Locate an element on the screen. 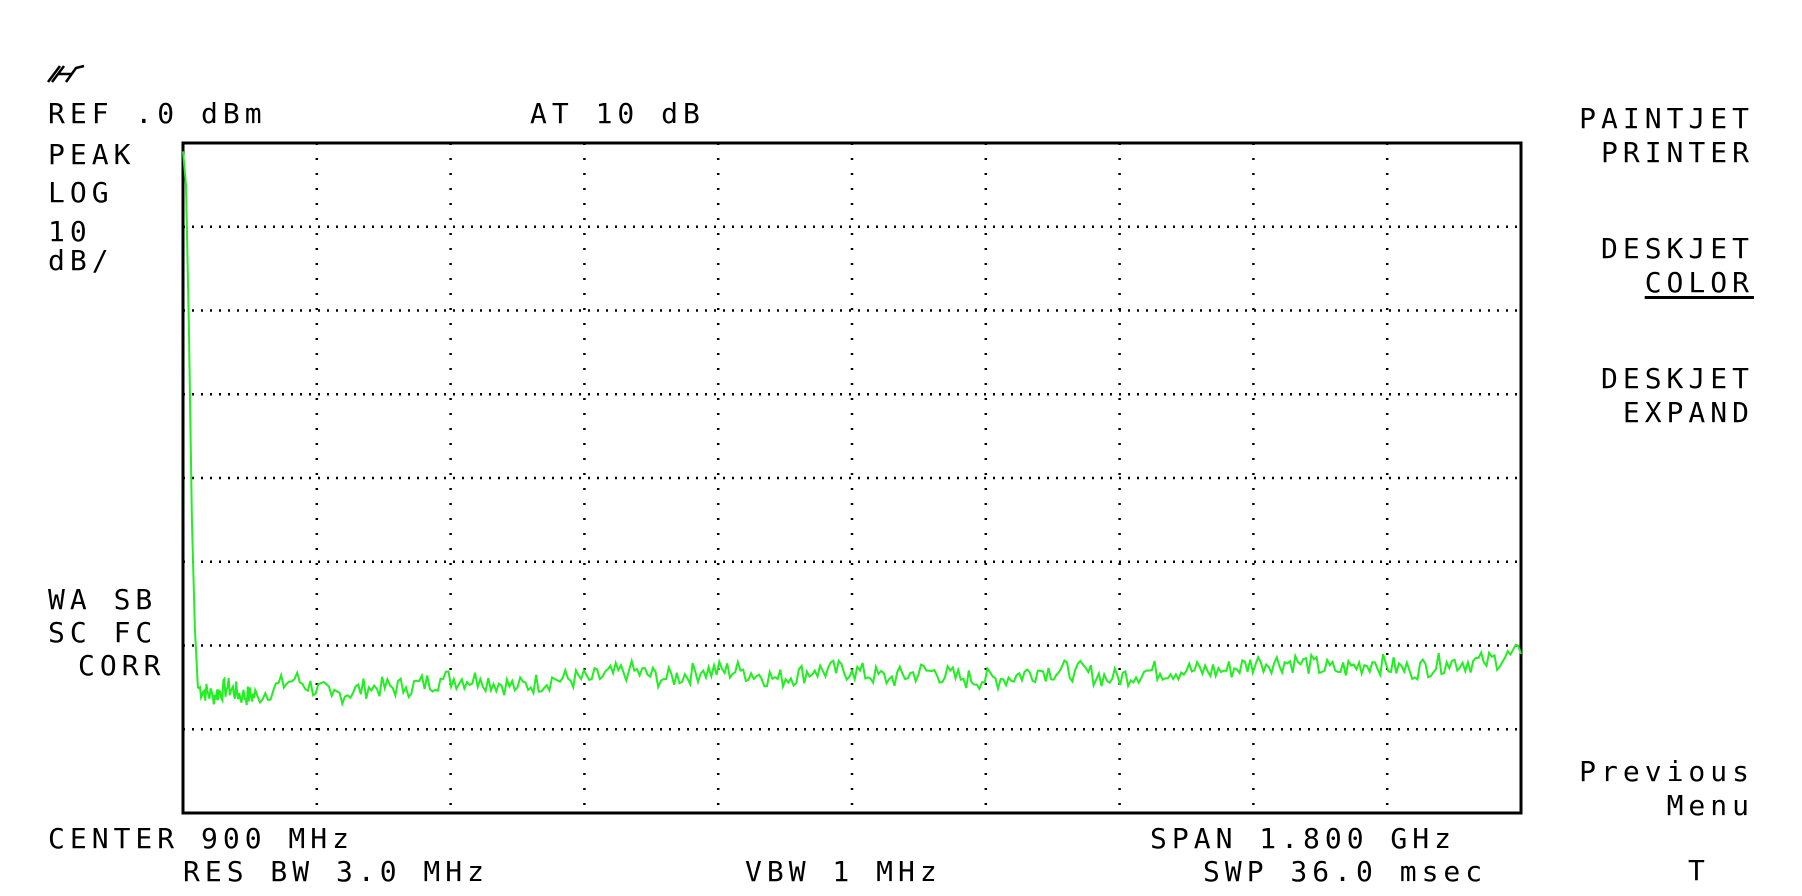  softkey-label: PRINTER is located at coordinates (1677, 152).